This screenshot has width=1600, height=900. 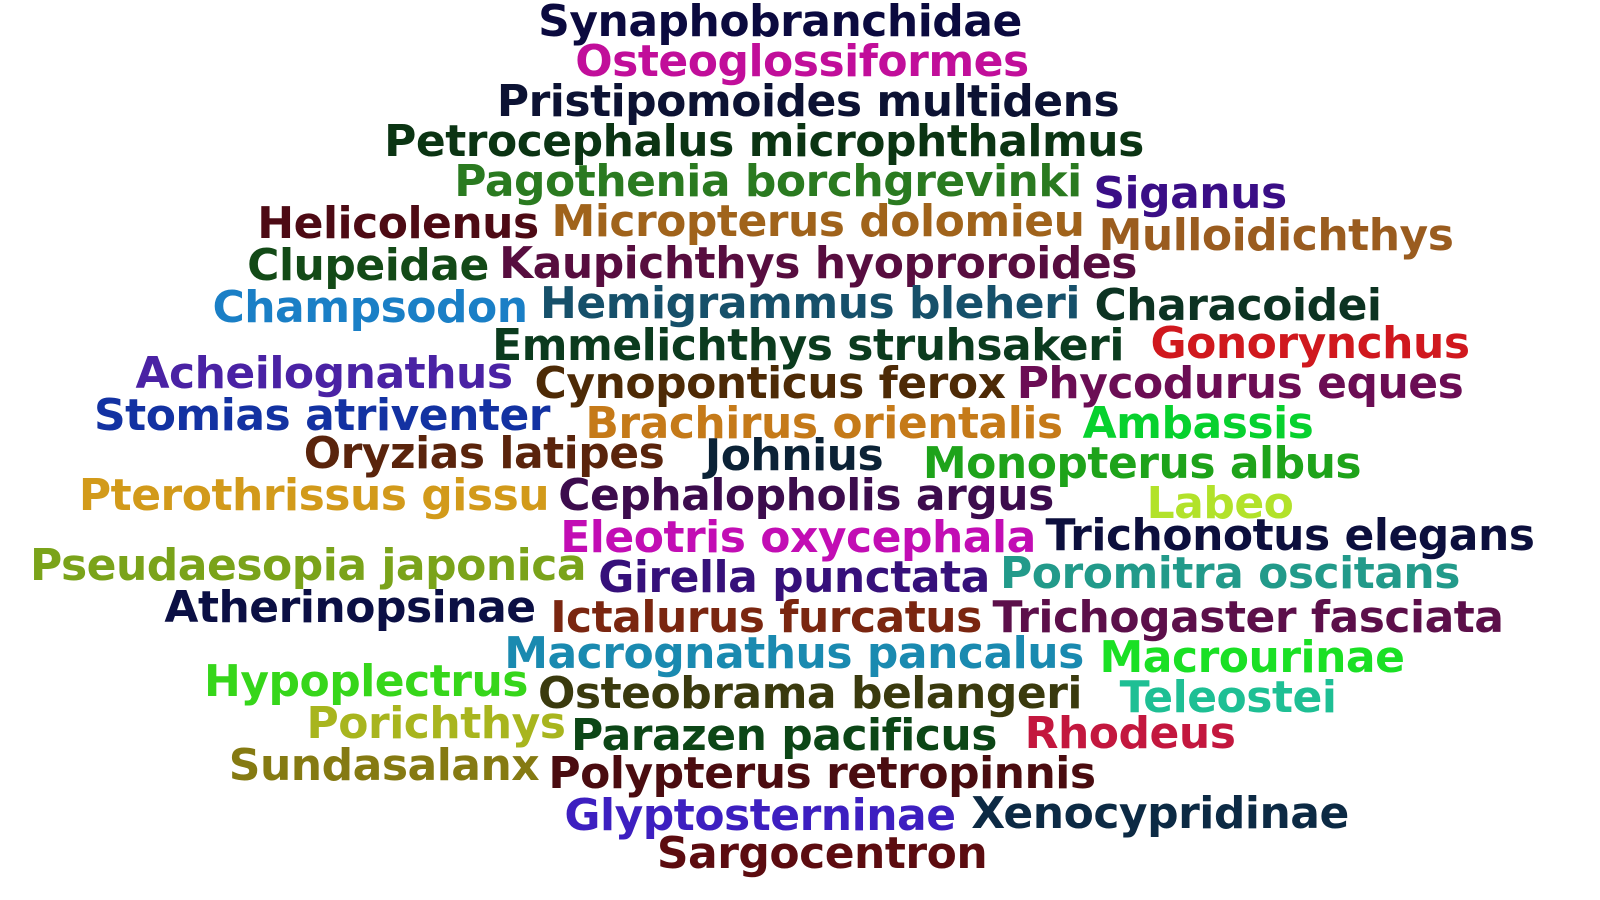 I want to click on cloud-word: Glyptosterninae, so click(x=760, y=815).